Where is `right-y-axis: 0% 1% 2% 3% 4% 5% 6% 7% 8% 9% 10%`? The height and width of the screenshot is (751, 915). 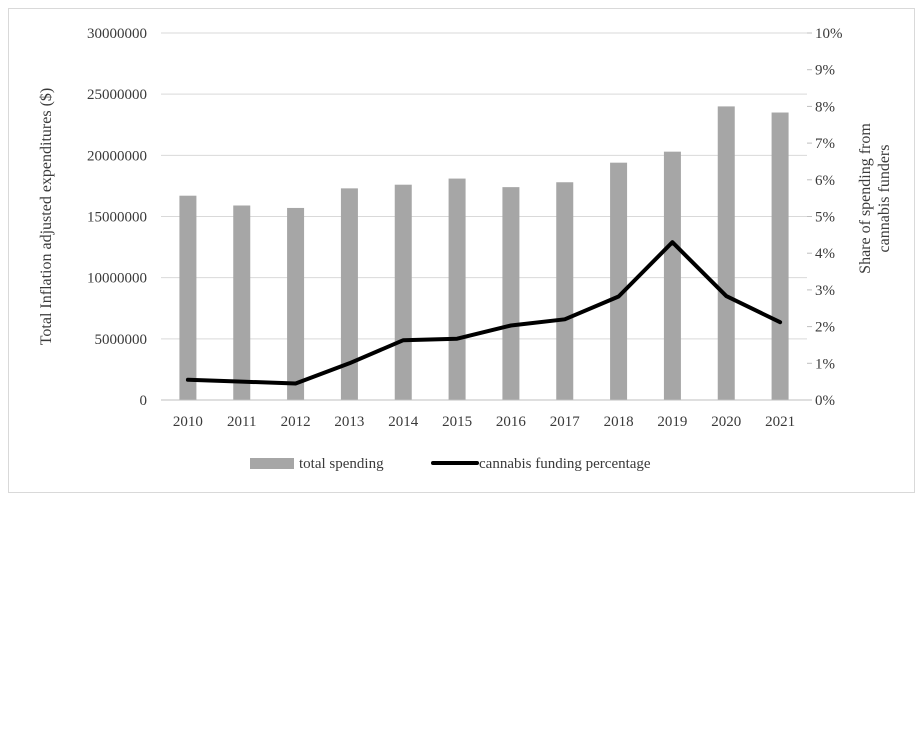
right-y-axis: 0% 1% 2% 3% 4% 5% 6% 7% 8% 9% 10% is located at coordinates (825, 217).